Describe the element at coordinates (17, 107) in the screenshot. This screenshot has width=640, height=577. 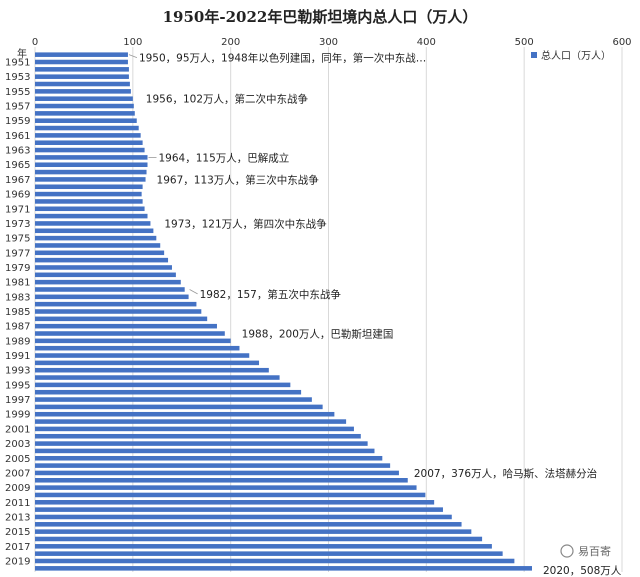
I see `y-tick-label: 1957` at that location.